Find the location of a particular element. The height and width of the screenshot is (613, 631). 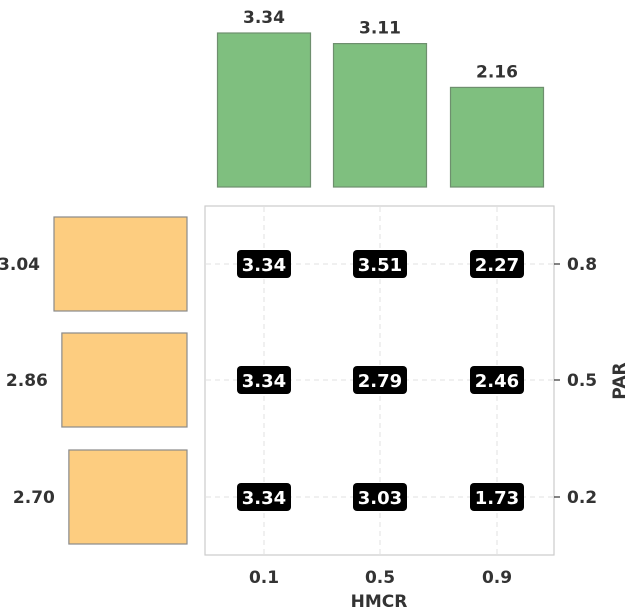

top-bar-label: 3.34 is located at coordinates (264, 18).